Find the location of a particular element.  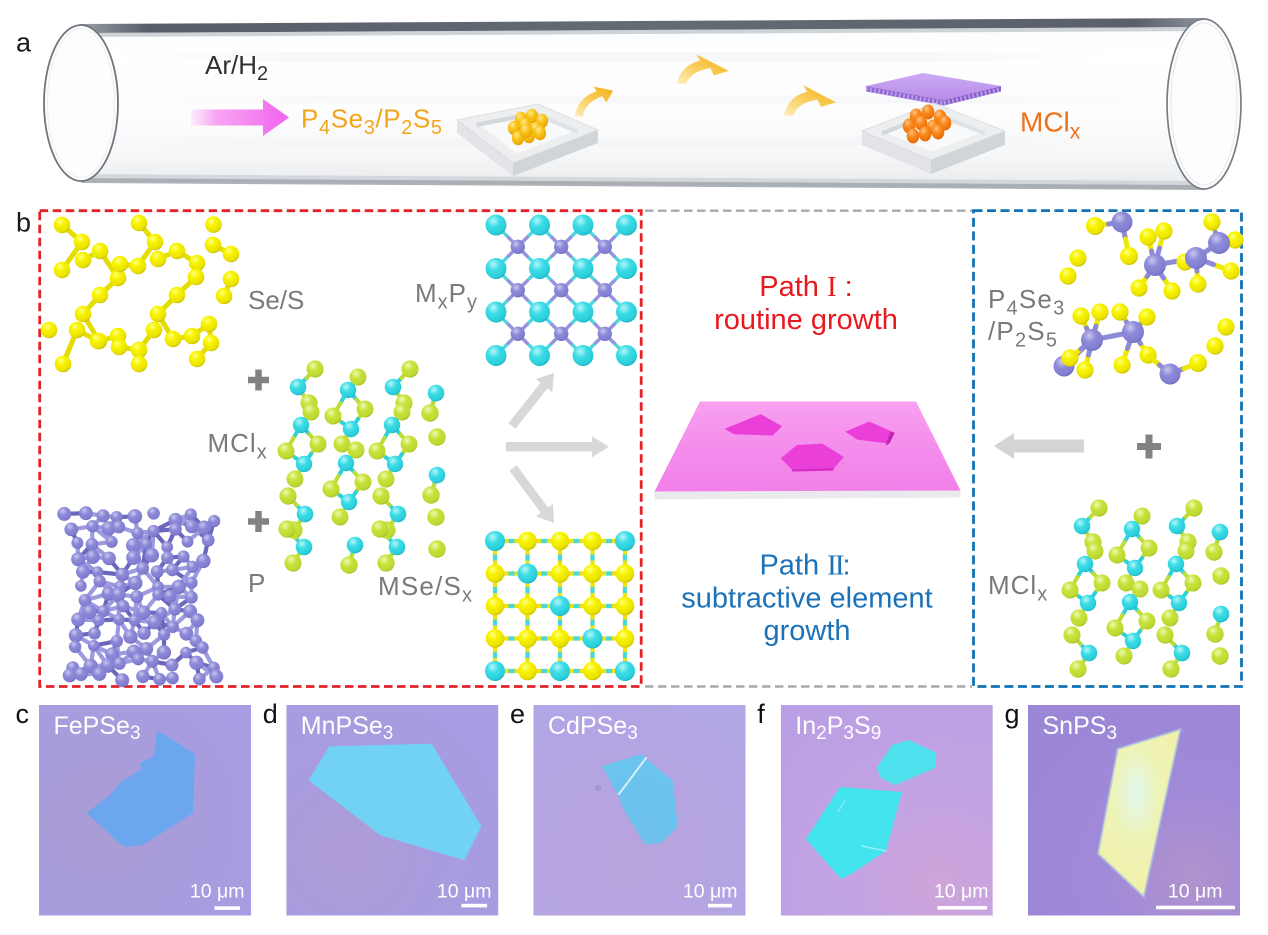

svg-text: a is located at coordinates (24, 43).